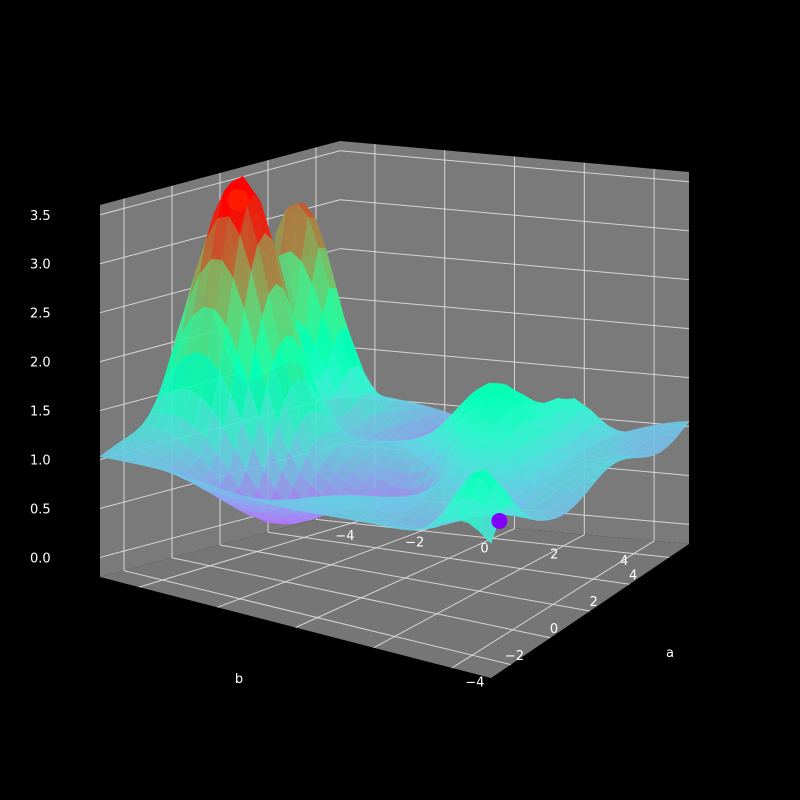 The width and height of the screenshot is (800, 800). Describe the element at coordinates (670, 653) in the screenshot. I see `y-axis-label: a` at that location.